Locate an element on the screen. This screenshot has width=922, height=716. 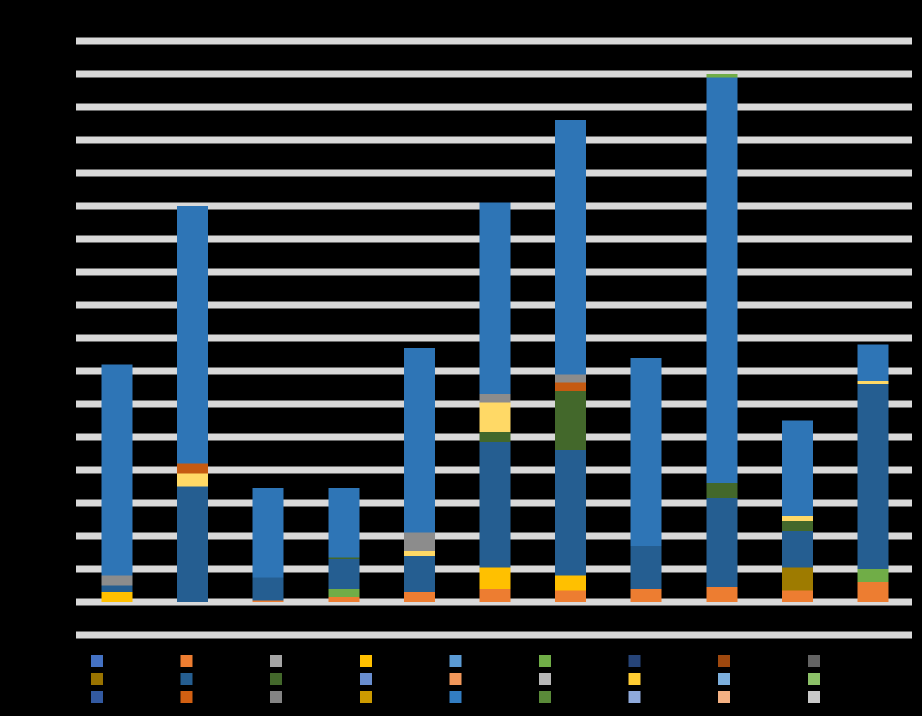
legend is located at coordinates (455, 679).